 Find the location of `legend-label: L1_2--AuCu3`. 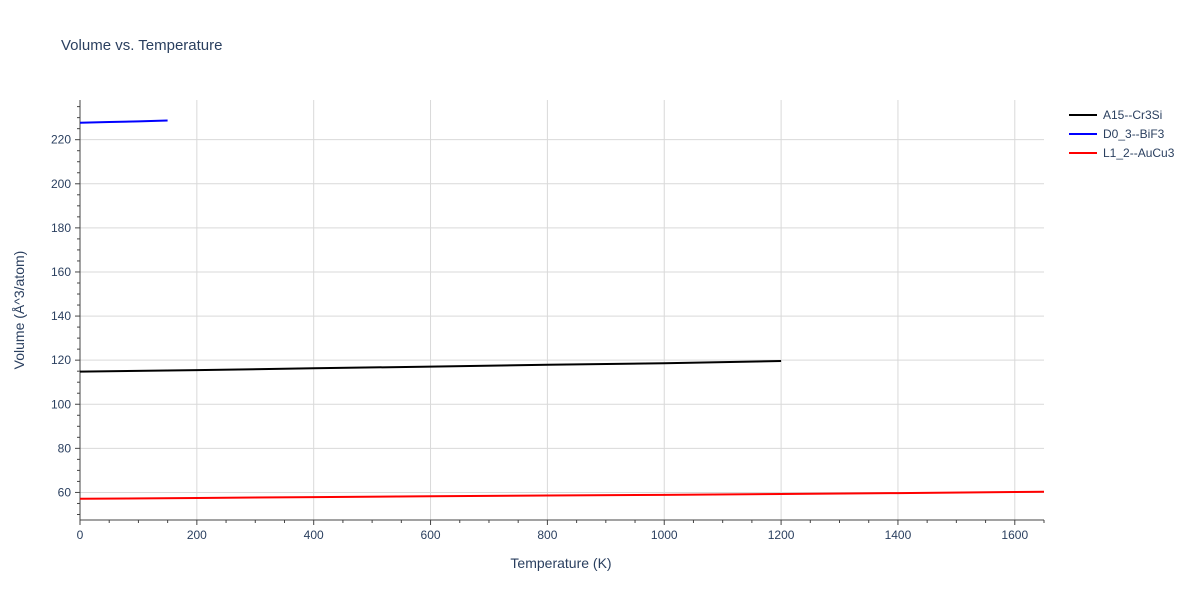

legend-label: L1_2--AuCu3 is located at coordinates (1139, 153).